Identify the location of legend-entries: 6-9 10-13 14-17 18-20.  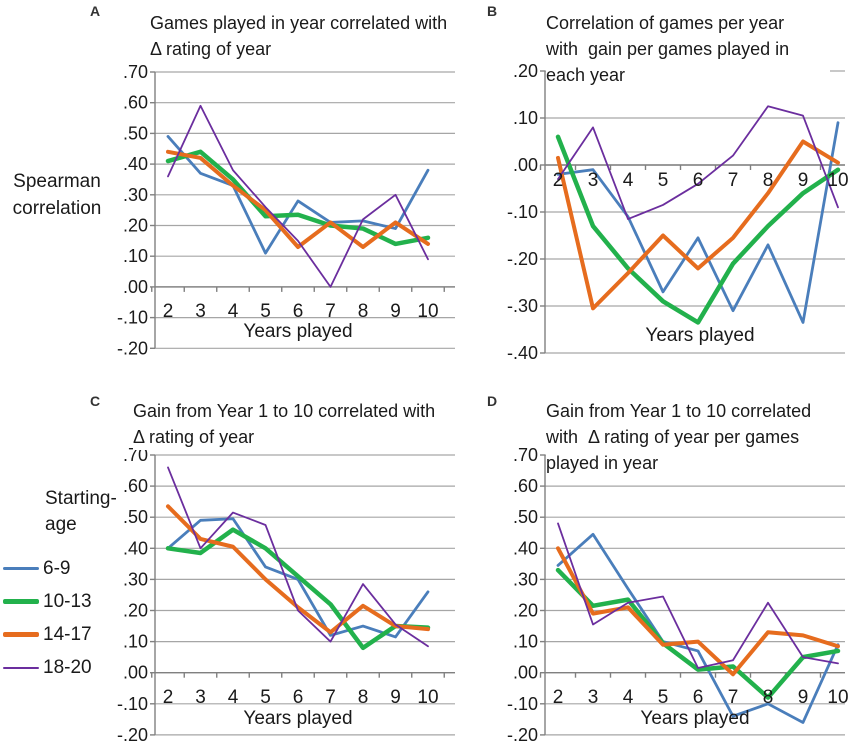
(55, 618).